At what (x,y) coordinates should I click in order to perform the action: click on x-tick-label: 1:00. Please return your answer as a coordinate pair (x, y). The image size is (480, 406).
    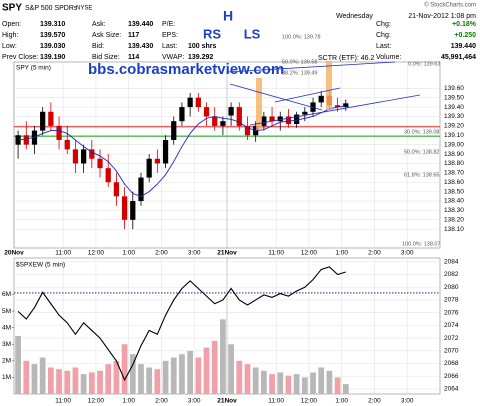
    Looking at the image, I should click on (128, 401).